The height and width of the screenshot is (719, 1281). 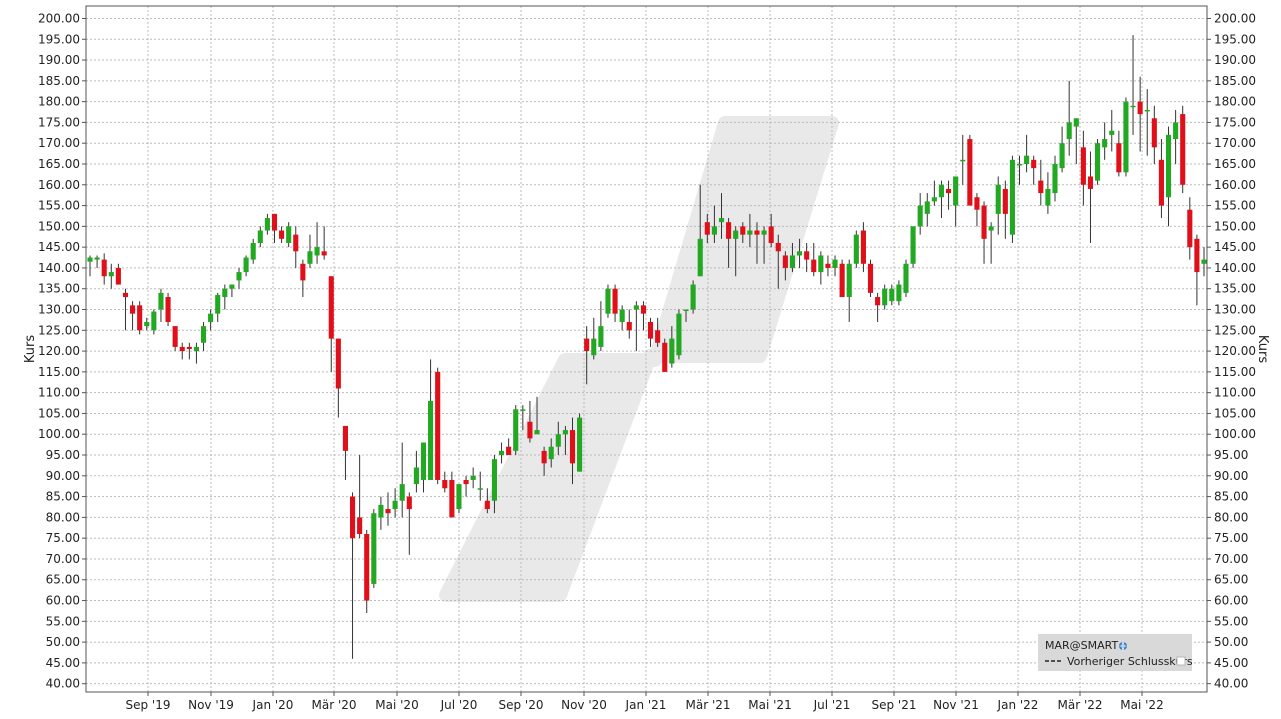 What do you see at coordinates (1235, 310) in the screenshot?
I see `y-tick-label-right: 130.00` at bounding box center [1235, 310].